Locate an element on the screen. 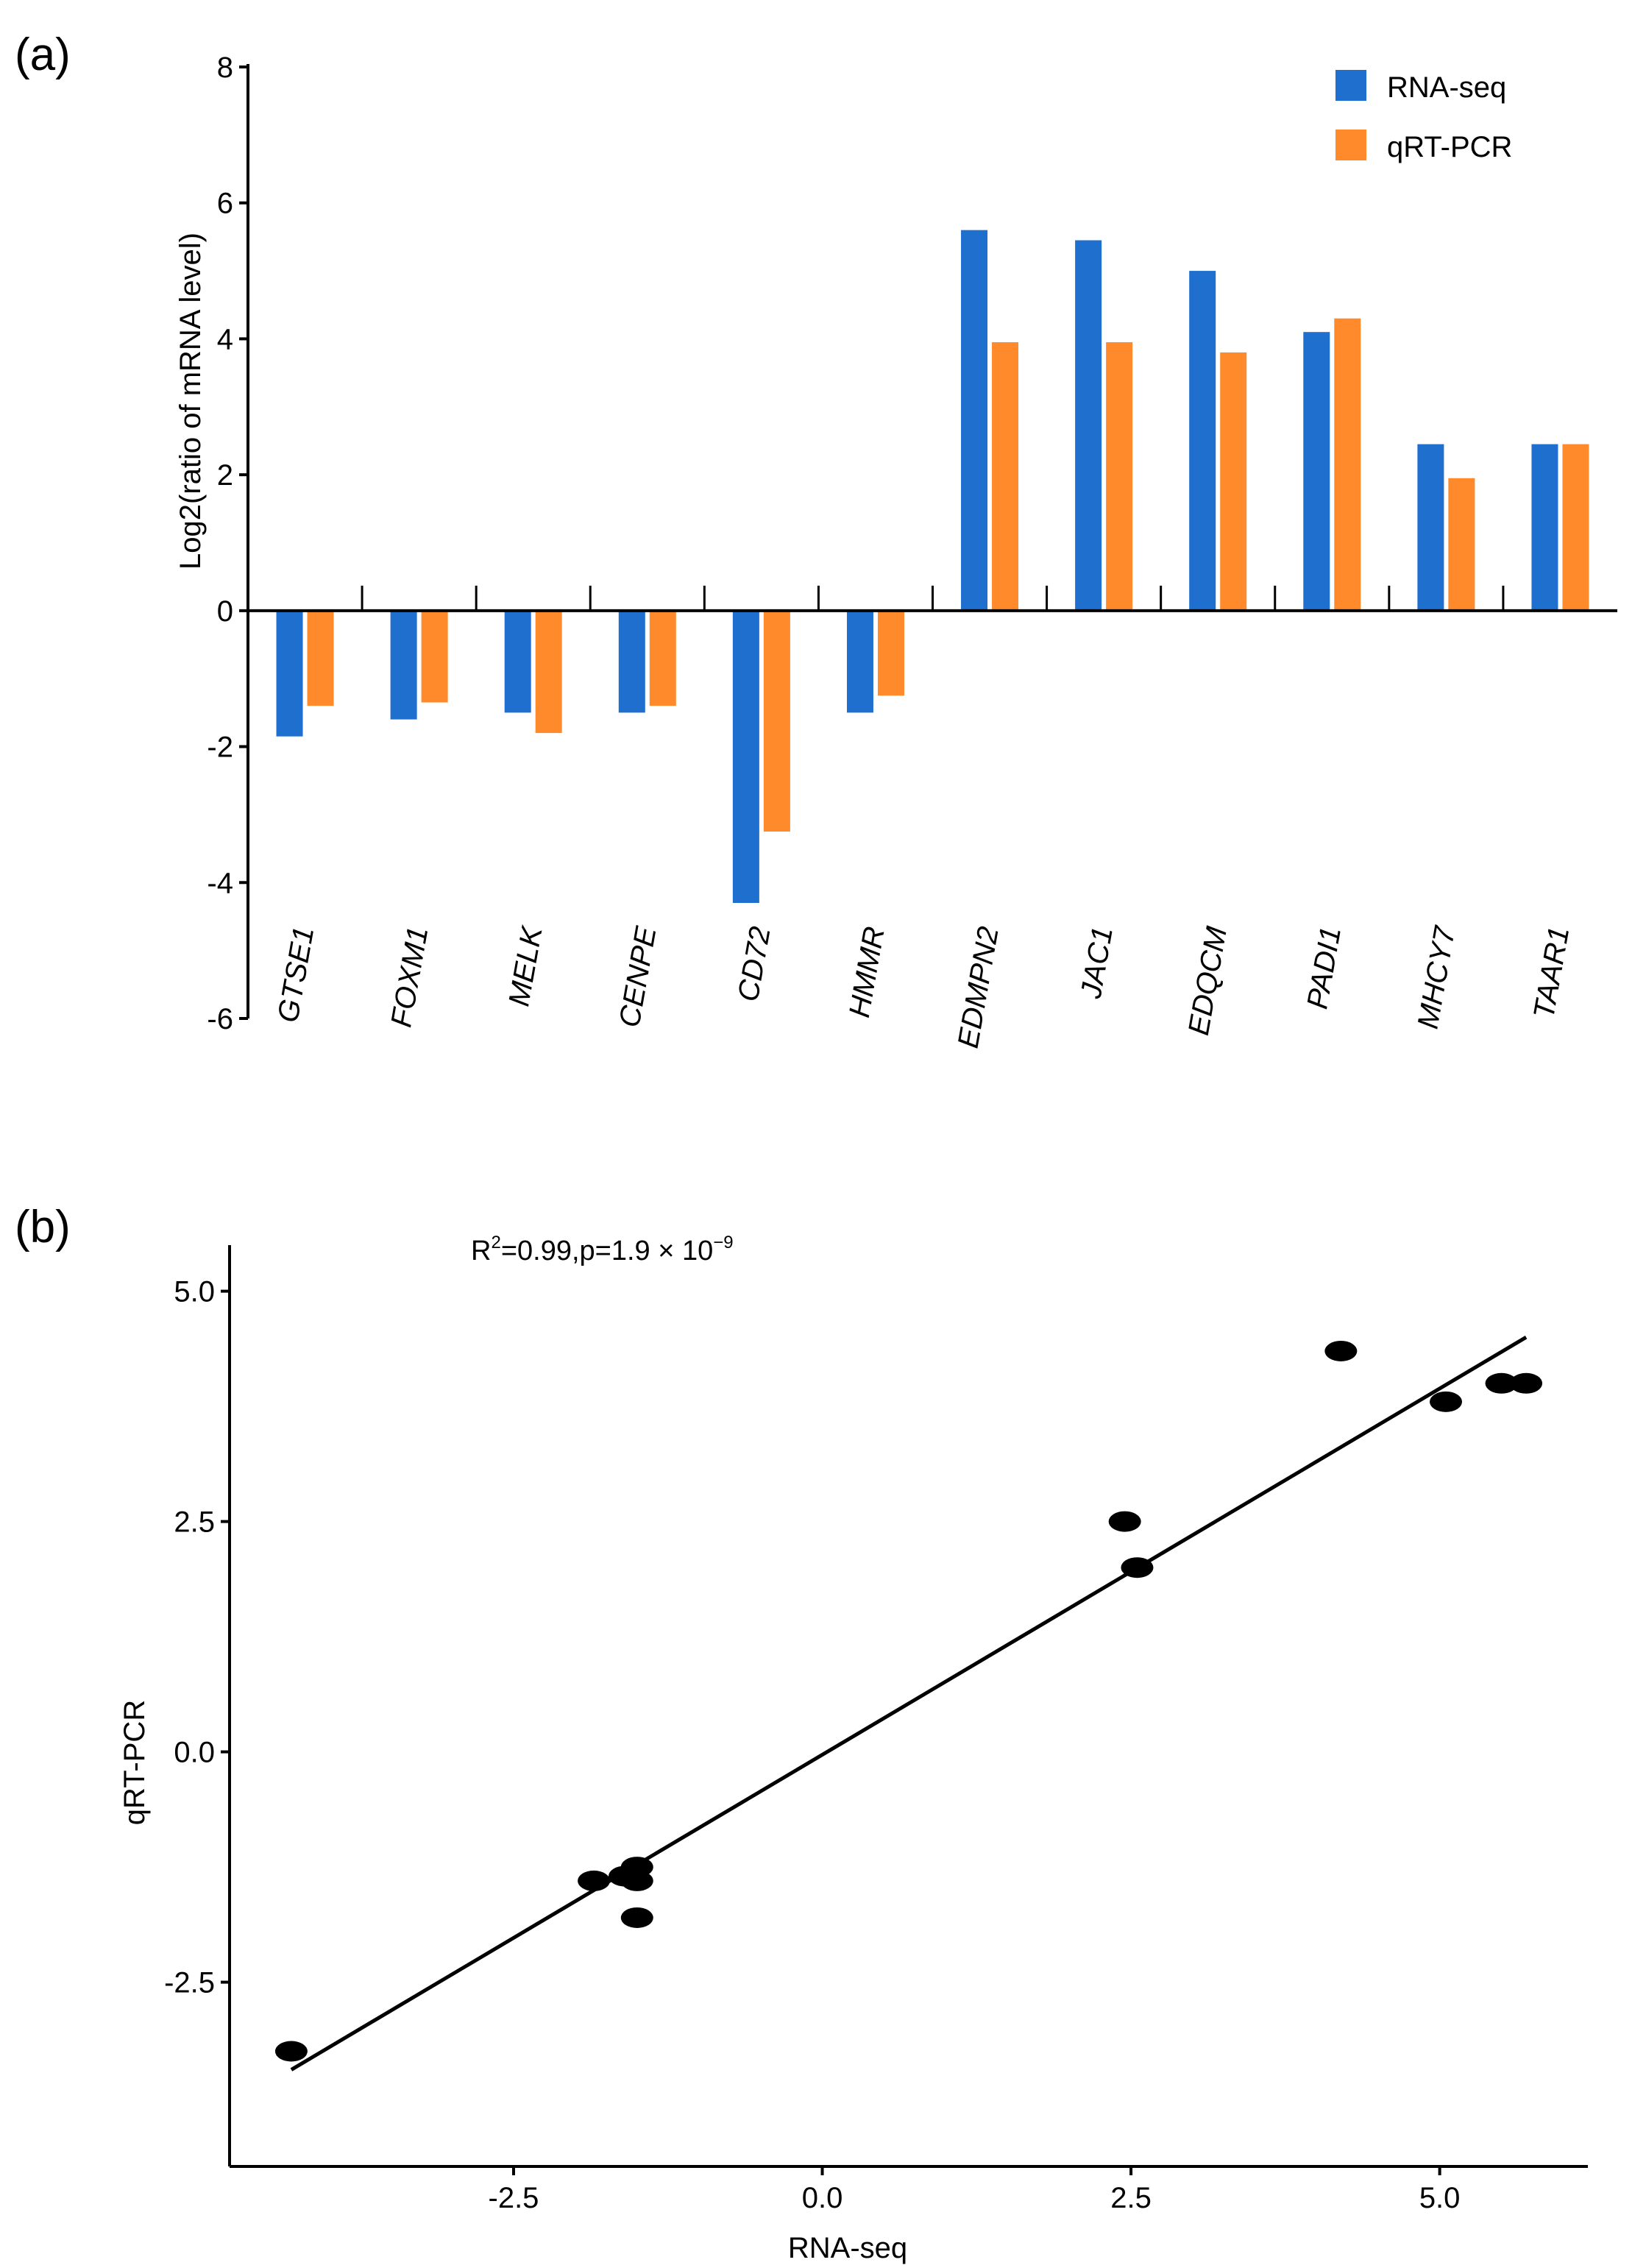 The height and width of the screenshot is (2268, 1646). bar-rna-seq-jac1 is located at coordinates (1088, 425).